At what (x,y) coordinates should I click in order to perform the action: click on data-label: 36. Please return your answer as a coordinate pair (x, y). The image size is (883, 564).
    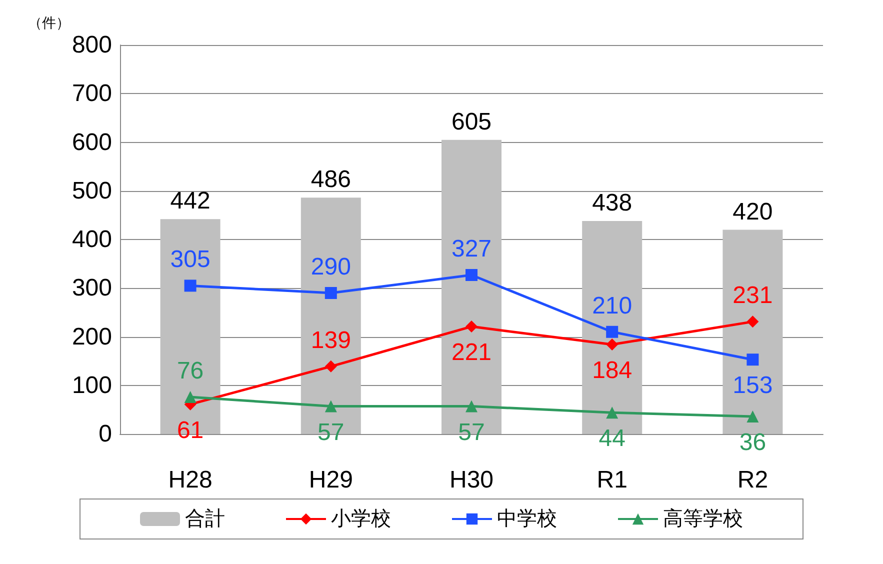
    Looking at the image, I should click on (752, 442).